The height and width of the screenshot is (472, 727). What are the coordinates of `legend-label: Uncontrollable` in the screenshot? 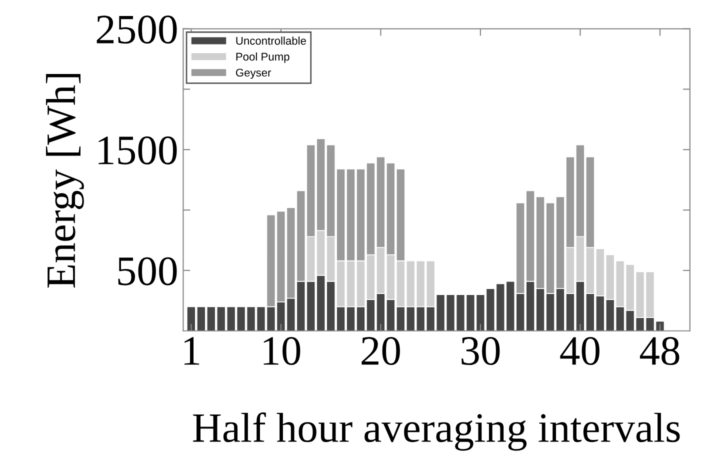 It's located at (271, 40).